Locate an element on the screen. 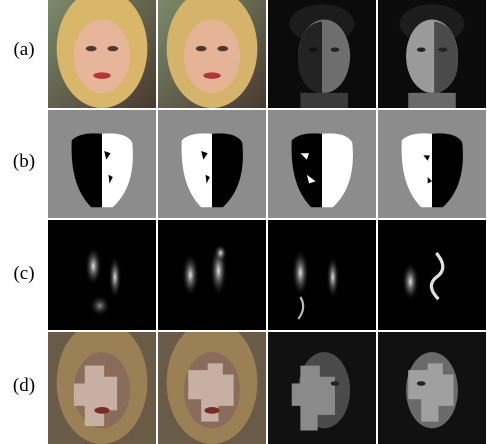 Image resolution: width=487 pixels, height=444 pixels. row-label-b: (b) is located at coordinates (24, 161).